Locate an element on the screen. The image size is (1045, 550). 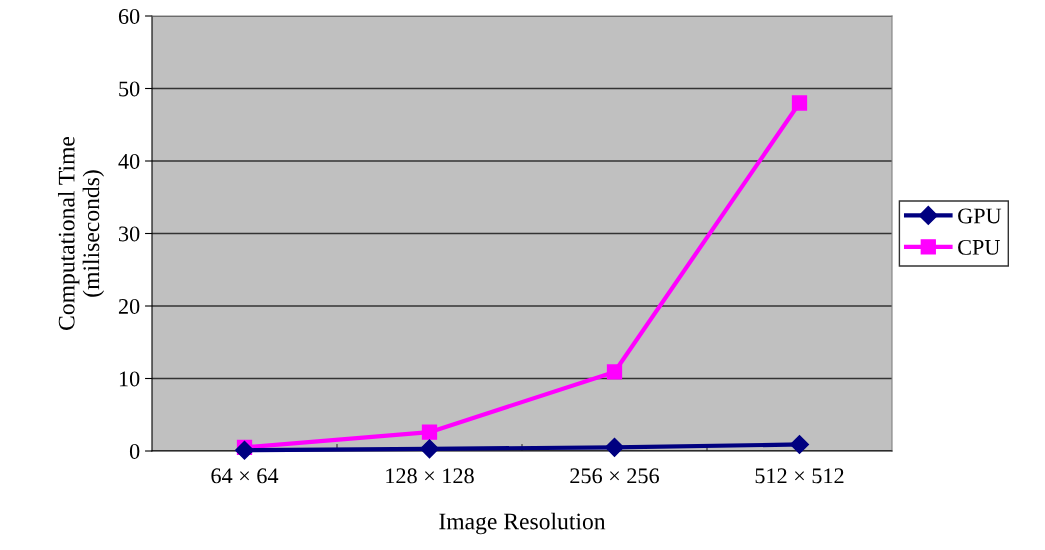
y-tick-label: 30 is located at coordinates (129, 234).